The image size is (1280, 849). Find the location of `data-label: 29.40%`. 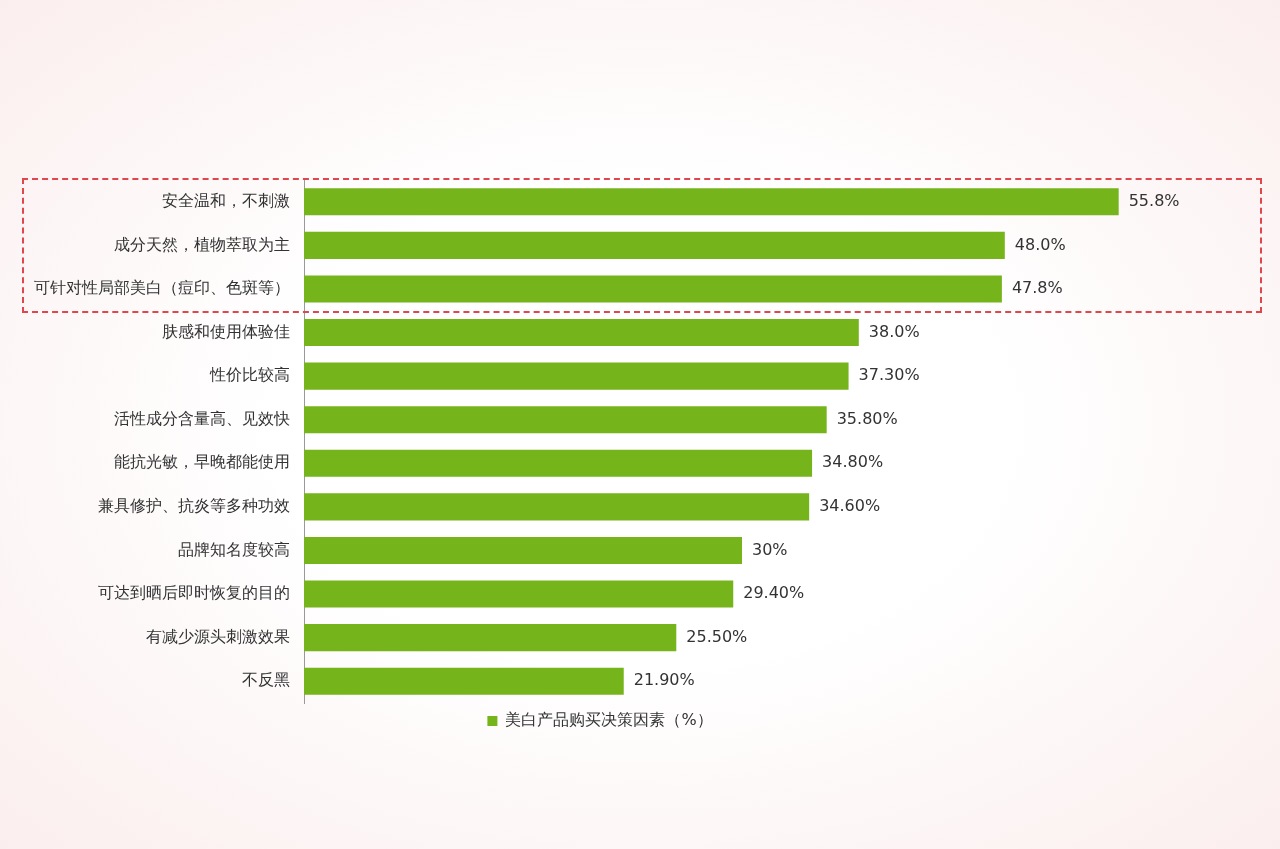

data-label: 29.40% is located at coordinates (774, 593).